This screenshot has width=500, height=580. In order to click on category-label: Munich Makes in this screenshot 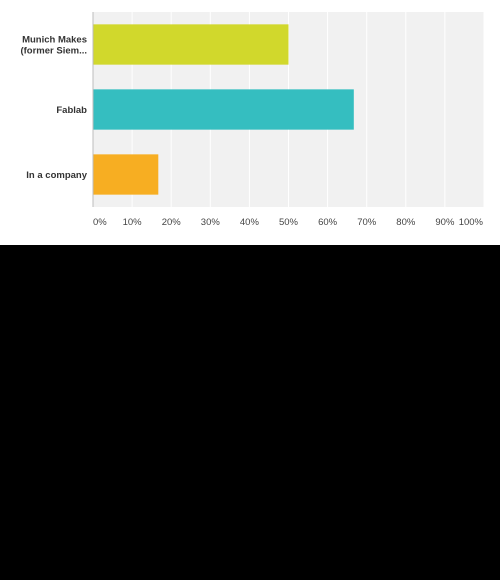, I will do `click(54, 40)`.